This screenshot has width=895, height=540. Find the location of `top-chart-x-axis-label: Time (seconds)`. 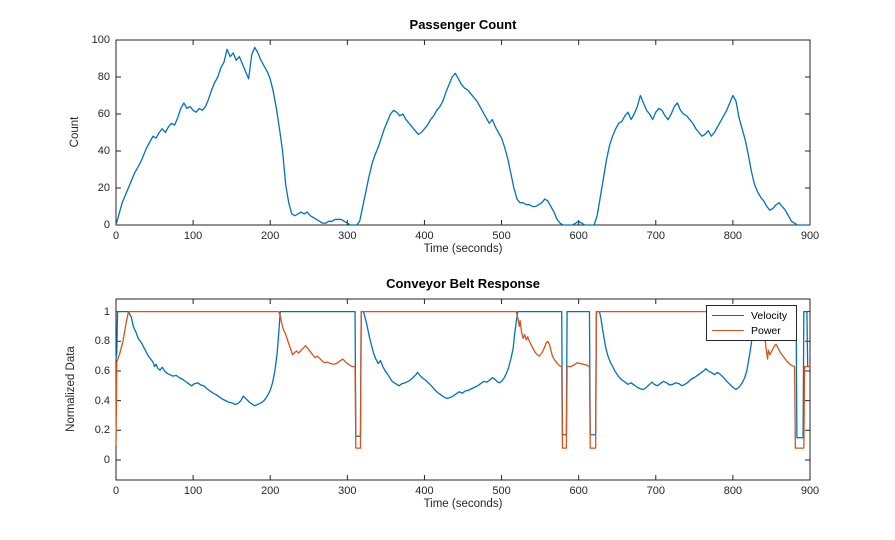

top-chart-x-axis-label: Time (seconds) is located at coordinates (463, 249).